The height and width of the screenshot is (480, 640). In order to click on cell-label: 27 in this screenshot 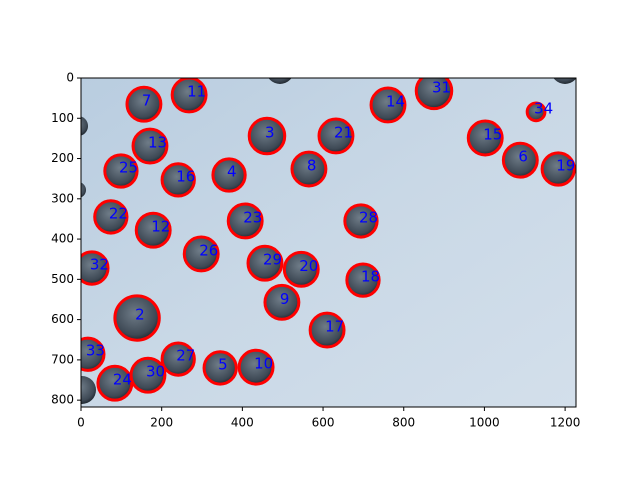, I will do `click(185, 356)`.